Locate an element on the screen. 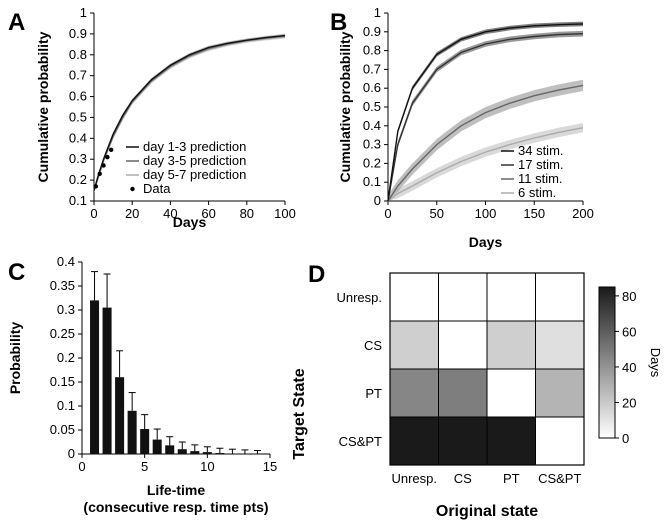 This screenshot has height=525, width=666. b-y-tick-label: 1 is located at coordinates (377, 12).